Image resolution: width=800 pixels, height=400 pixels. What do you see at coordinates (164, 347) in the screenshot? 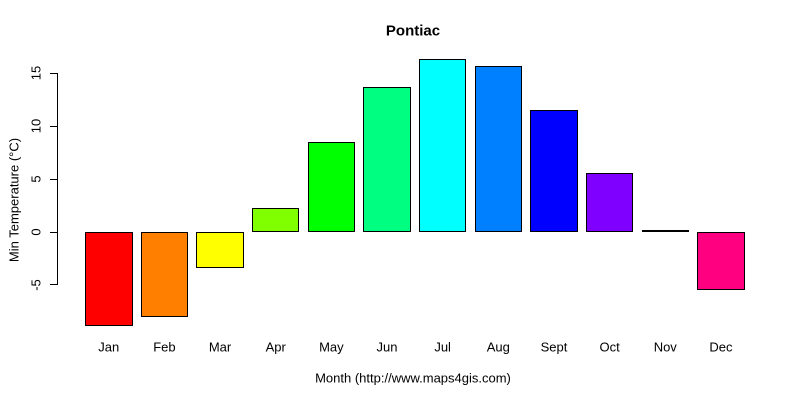
I see `x-tick-label-feb: Feb` at bounding box center [164, 347].